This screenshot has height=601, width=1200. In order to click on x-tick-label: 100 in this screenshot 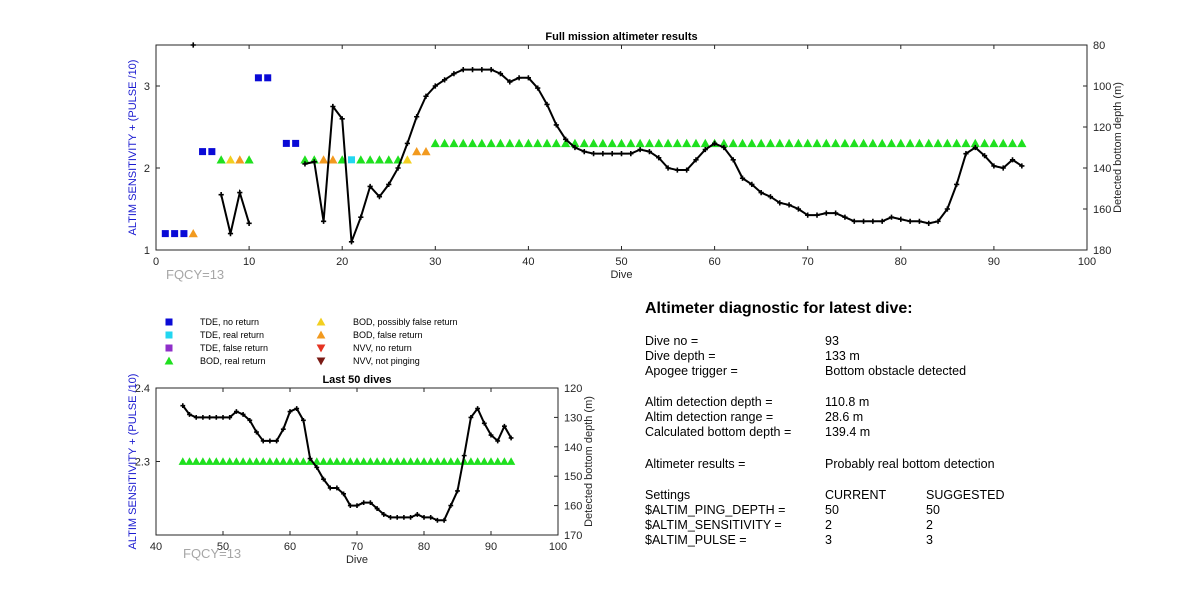, I will do `click(1087, 262)`.